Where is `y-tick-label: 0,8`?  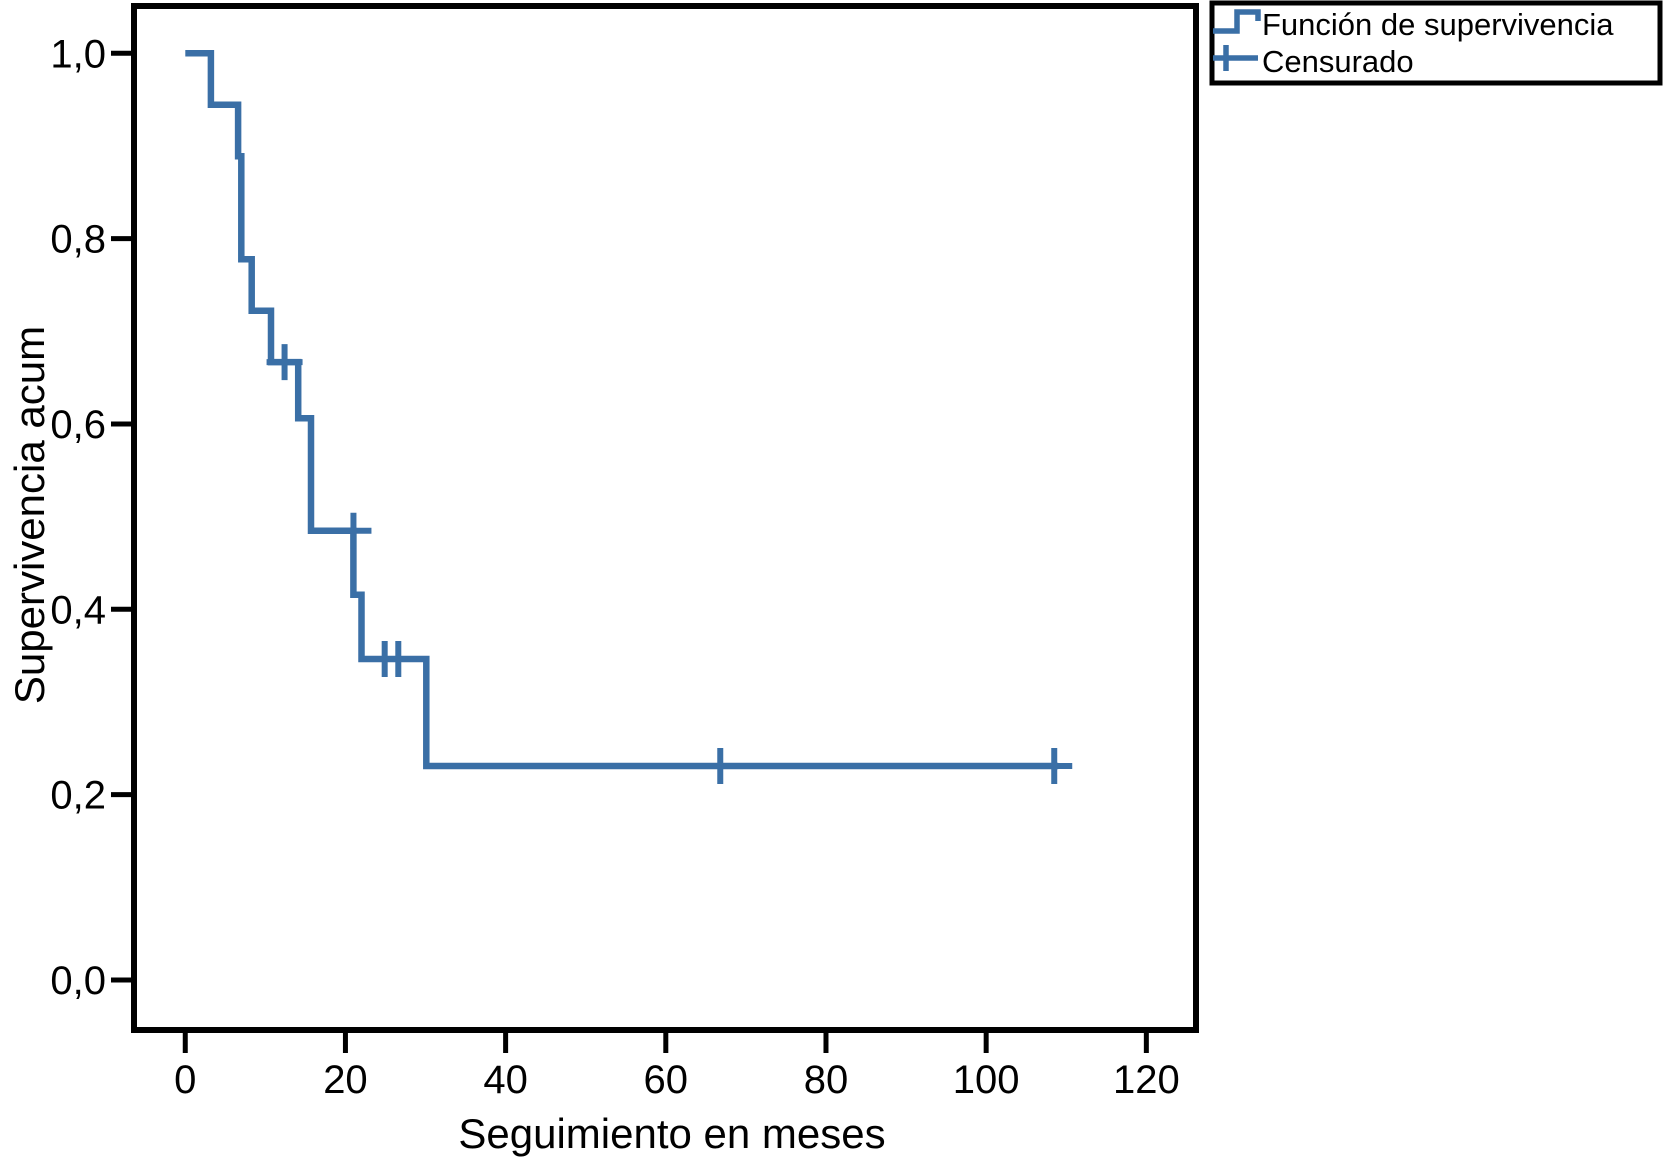
y-tick-label: 0,8 is located at coordinates (78, 240).